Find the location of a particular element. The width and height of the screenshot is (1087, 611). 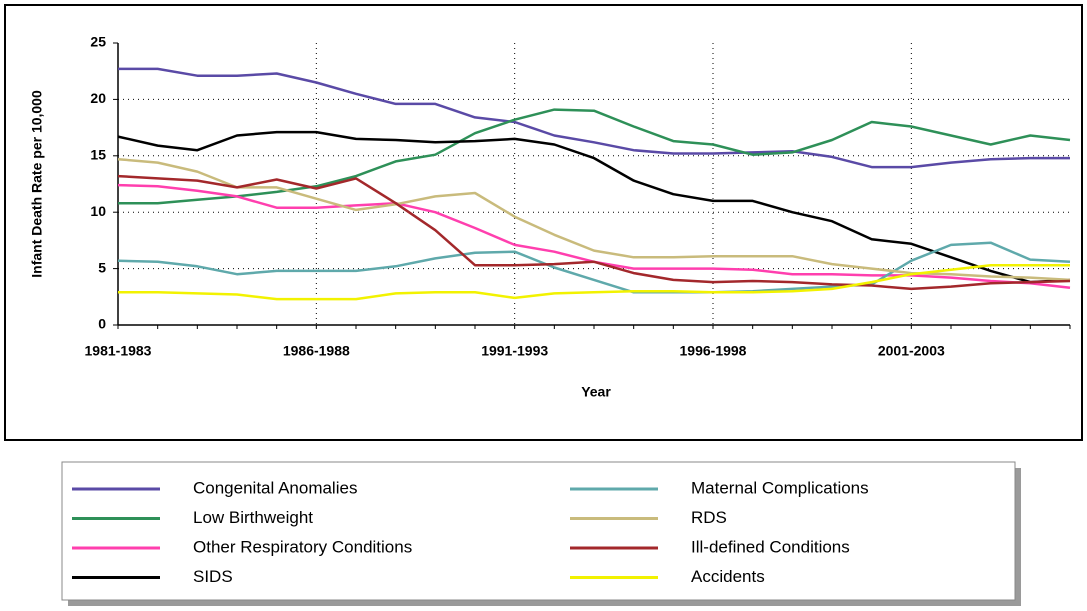

y-axis-label: Infant Death Rate per 10,000 is located at coordinates (37, 184).